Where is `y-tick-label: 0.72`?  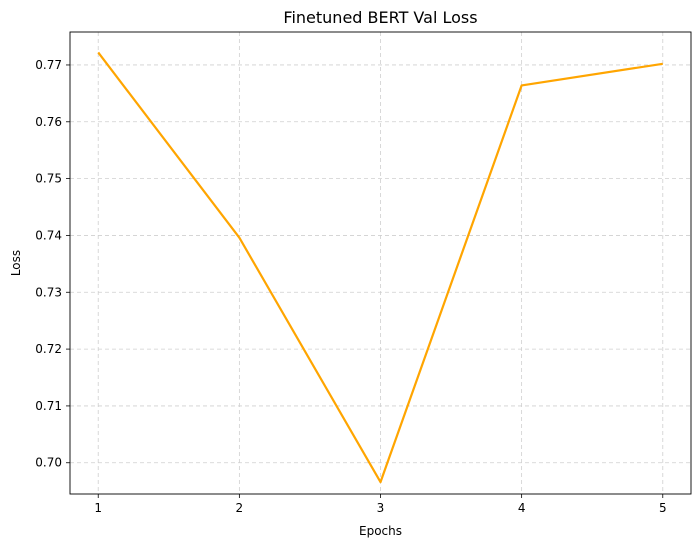 y-tick-label: 0.72 is located at coordinates (48, 349).